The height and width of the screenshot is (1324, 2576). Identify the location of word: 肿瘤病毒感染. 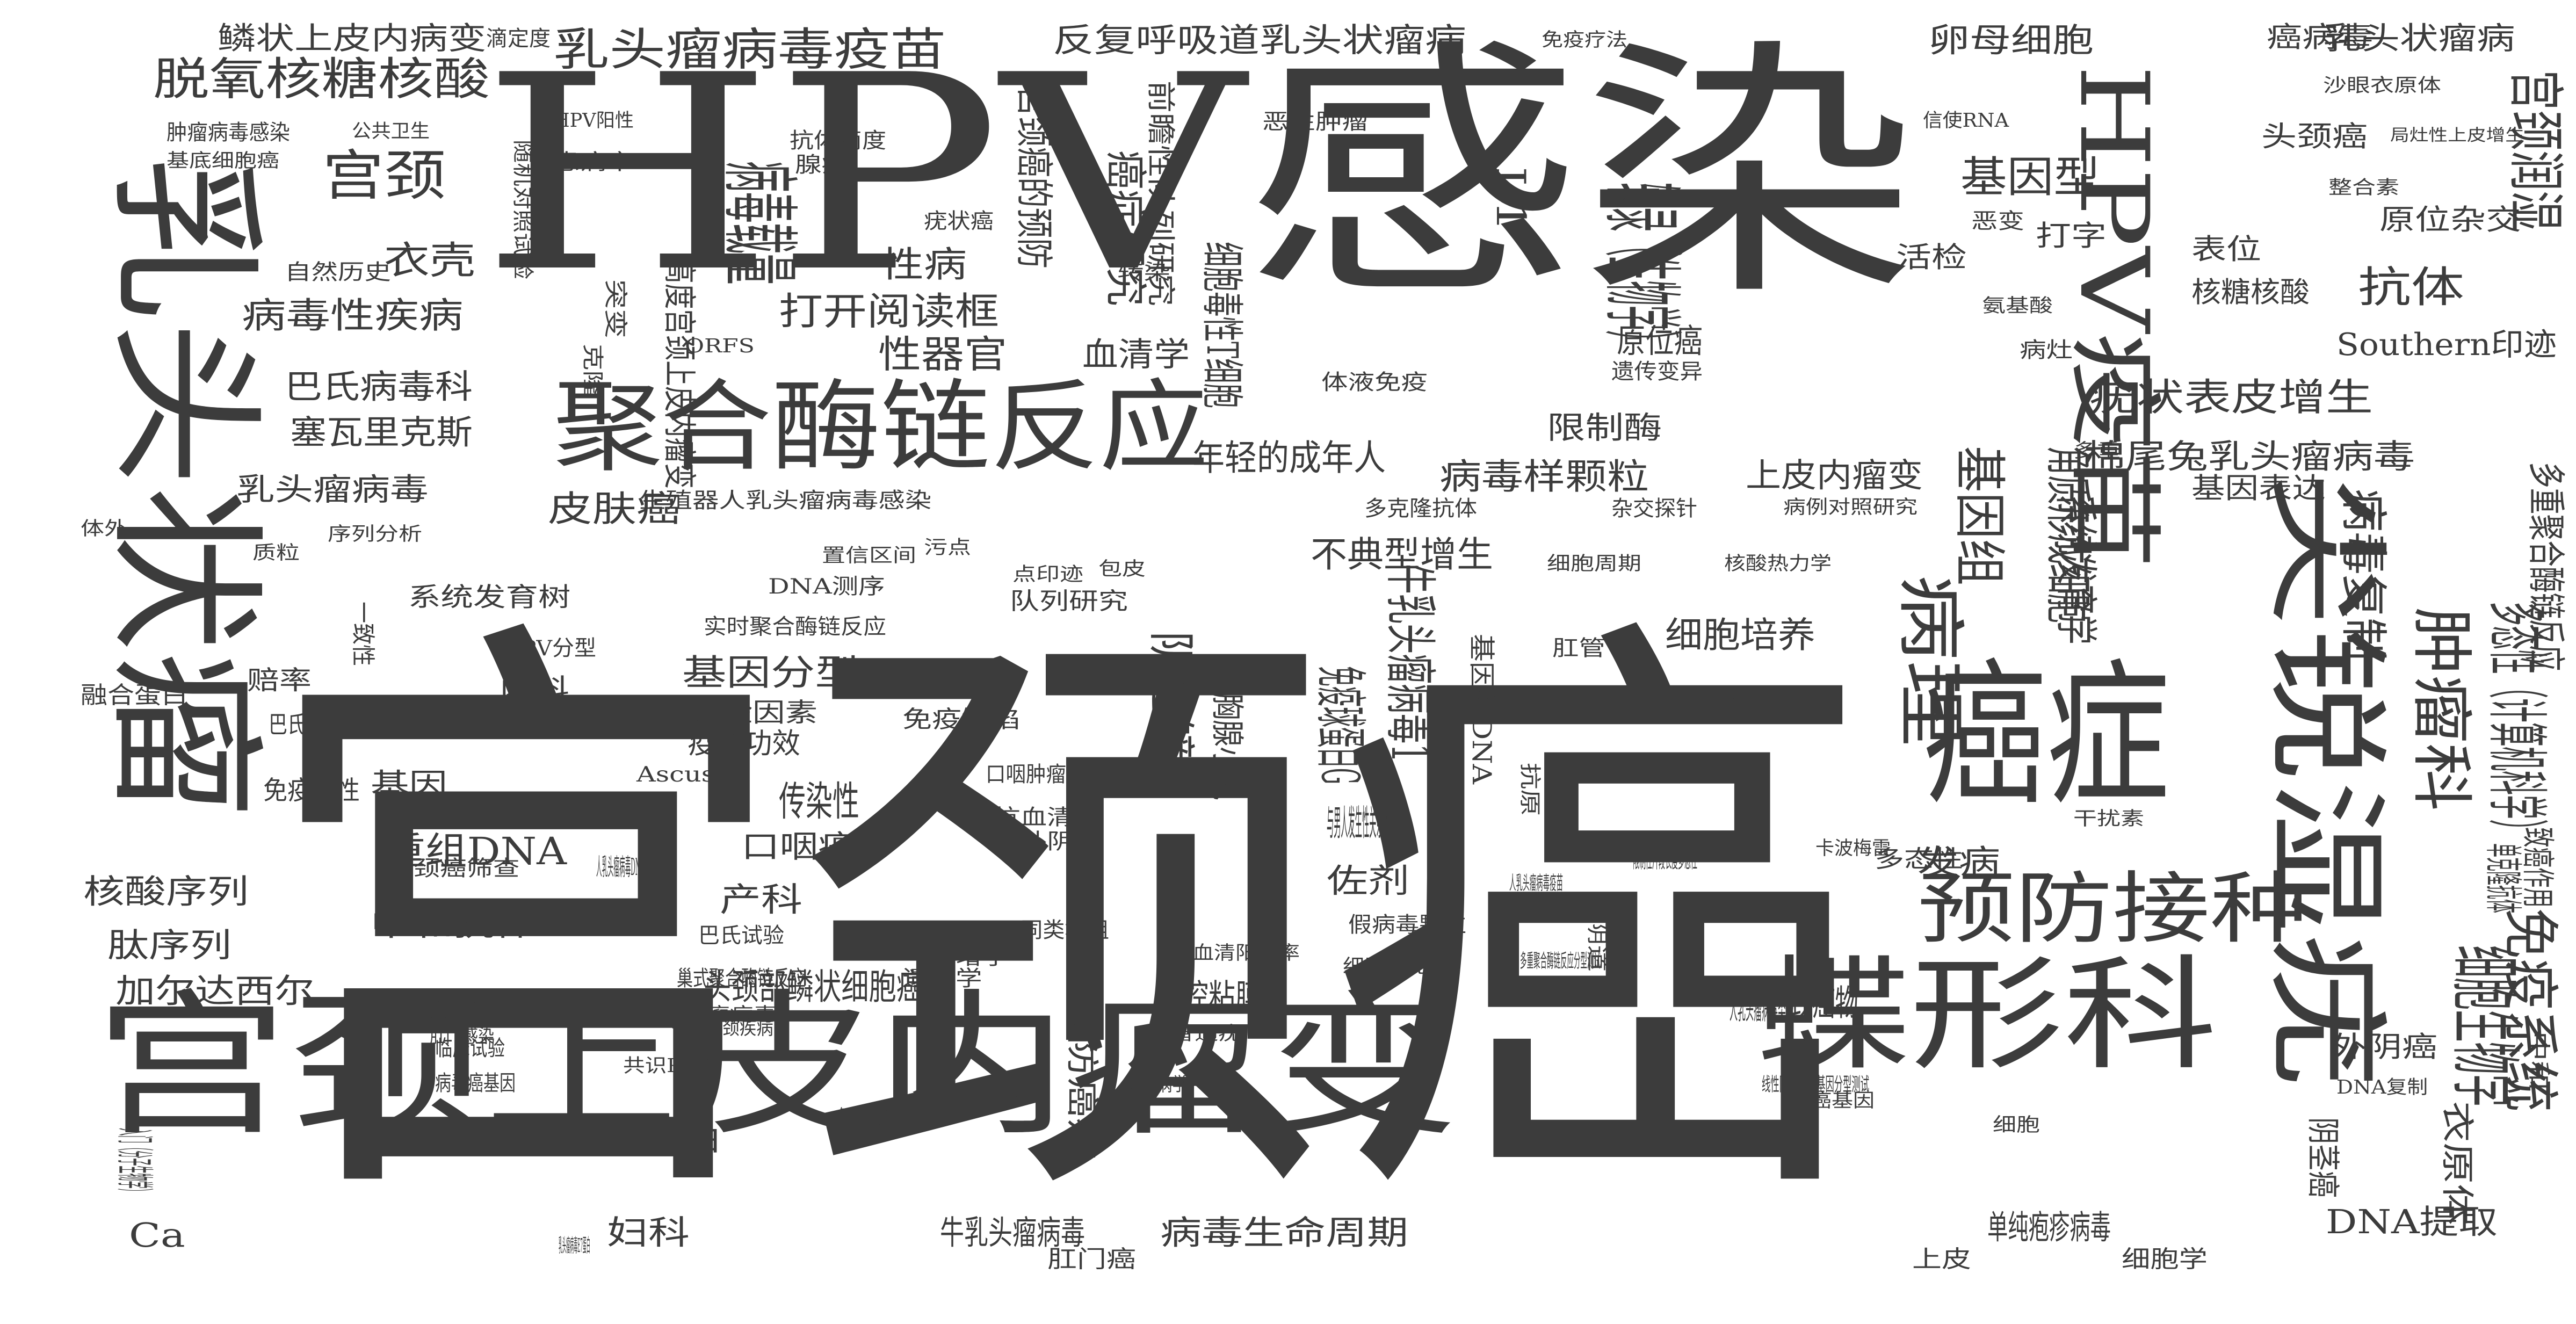
(229, 133).